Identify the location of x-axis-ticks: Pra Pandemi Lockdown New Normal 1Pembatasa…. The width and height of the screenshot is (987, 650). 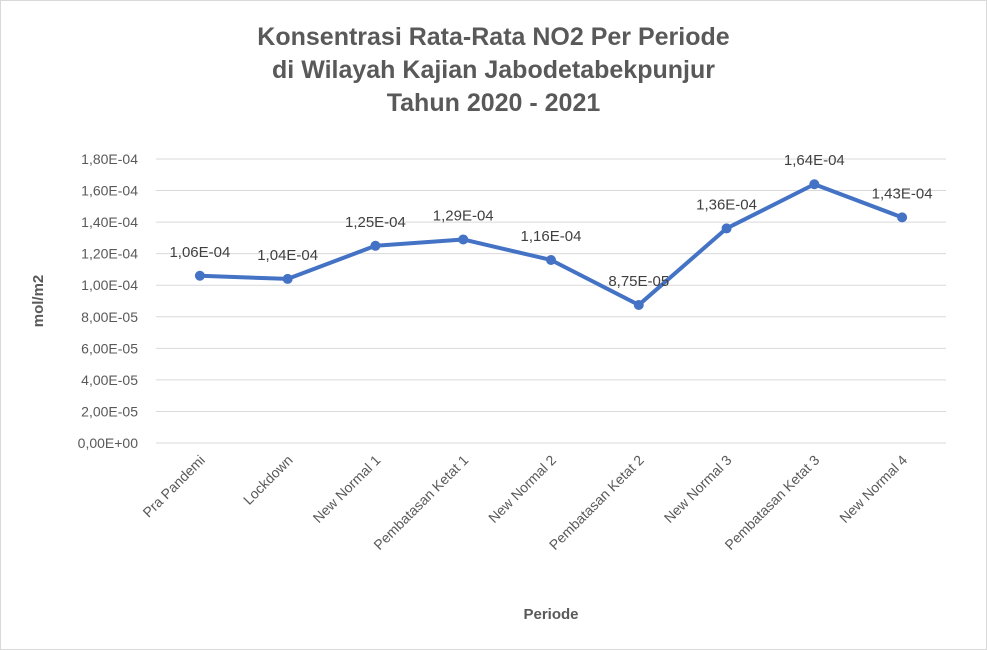
(524, 502).